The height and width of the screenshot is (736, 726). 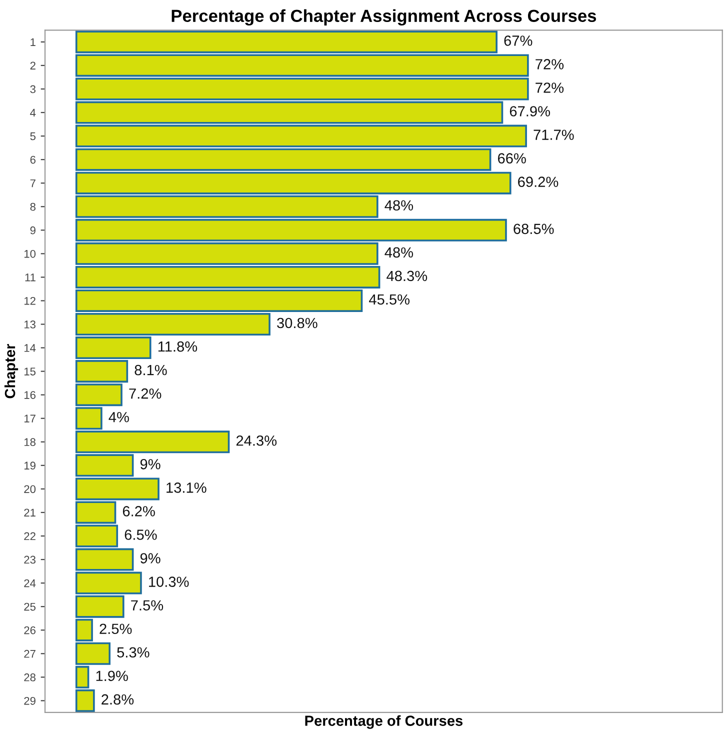 What do you see at coordinates (512, 158) in the screenshot?
I see `data-label: 66%` at bounding box center [512, 158].